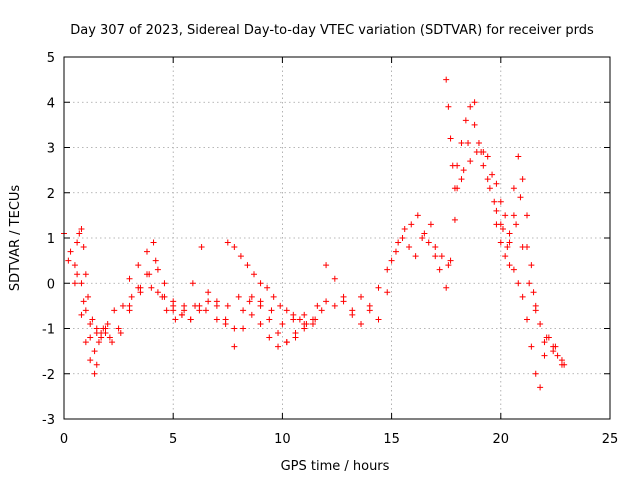 Image resolution: width=640 pixels, height=480 pixels. What do you see at coordinates (335, 466) in the screenshot?
I see `x-axis-label: GPS time / hours` at bounding box center [335, 466].